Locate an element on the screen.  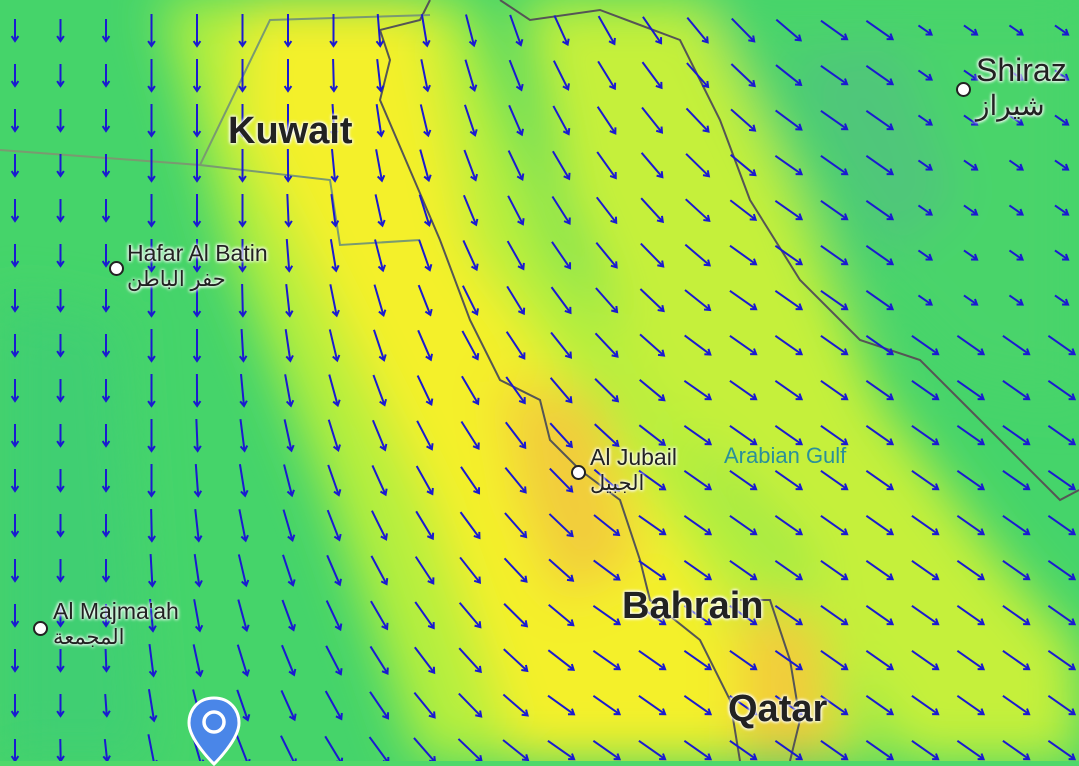
country-label-kuwait: Kuwait is located at coordinates (290, 131).